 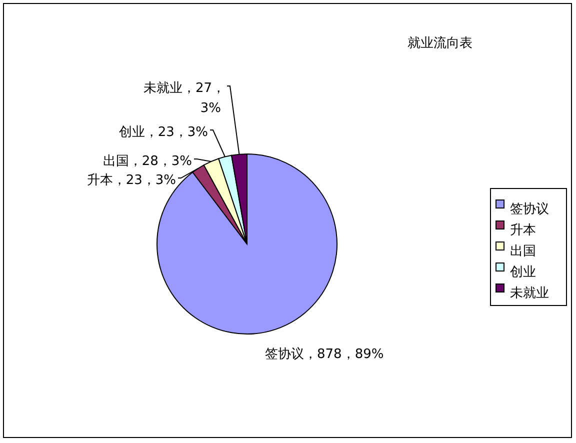 What do you see at coordinates (523, 251) in the screenshot?
I see `legend-label: 出国` at bounding box center [523, 251].